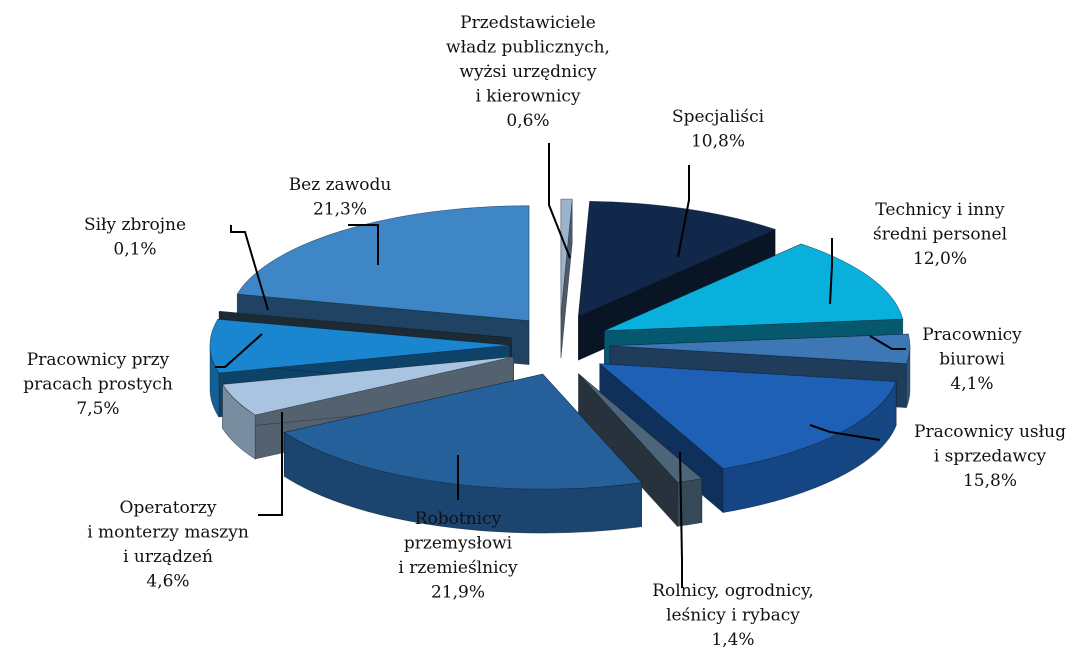 The width and height of the screenshot is (1078, 648). I want to click on slice-technicy-top, so click(754, 287).